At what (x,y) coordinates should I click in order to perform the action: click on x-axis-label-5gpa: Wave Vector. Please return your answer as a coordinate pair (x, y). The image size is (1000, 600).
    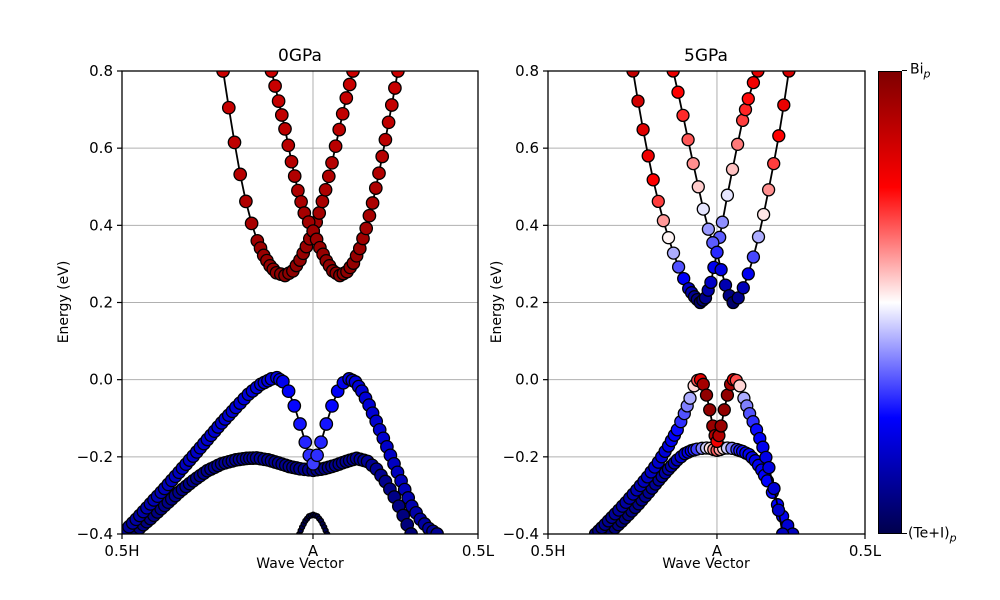
    Looking at the image, I should click on (706, 564).